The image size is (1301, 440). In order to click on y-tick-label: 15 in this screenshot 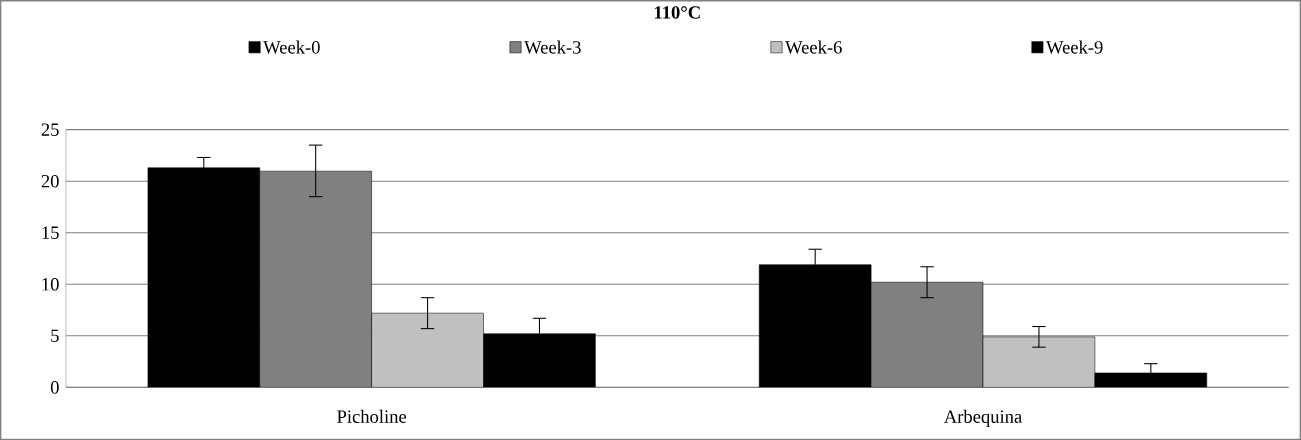, I will do `click(50, 232)`.